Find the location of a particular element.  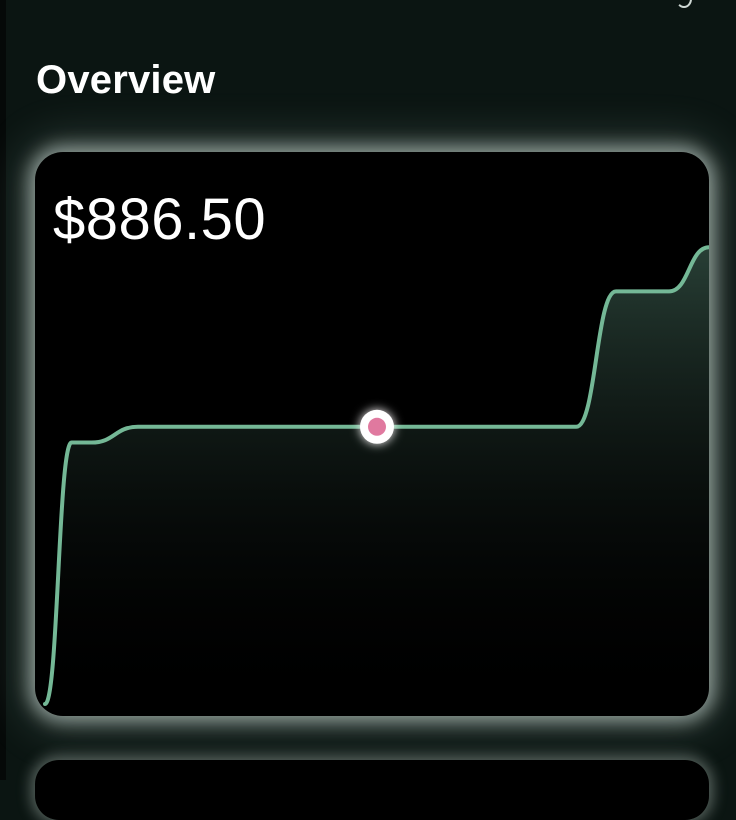

balance-value: $886.50 is located at coordinates (160, 219).